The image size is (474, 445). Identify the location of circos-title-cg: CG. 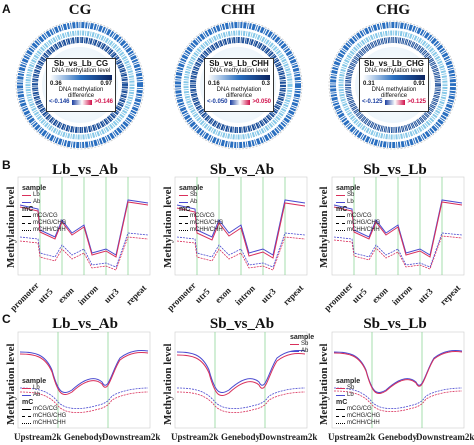
(80, 10).